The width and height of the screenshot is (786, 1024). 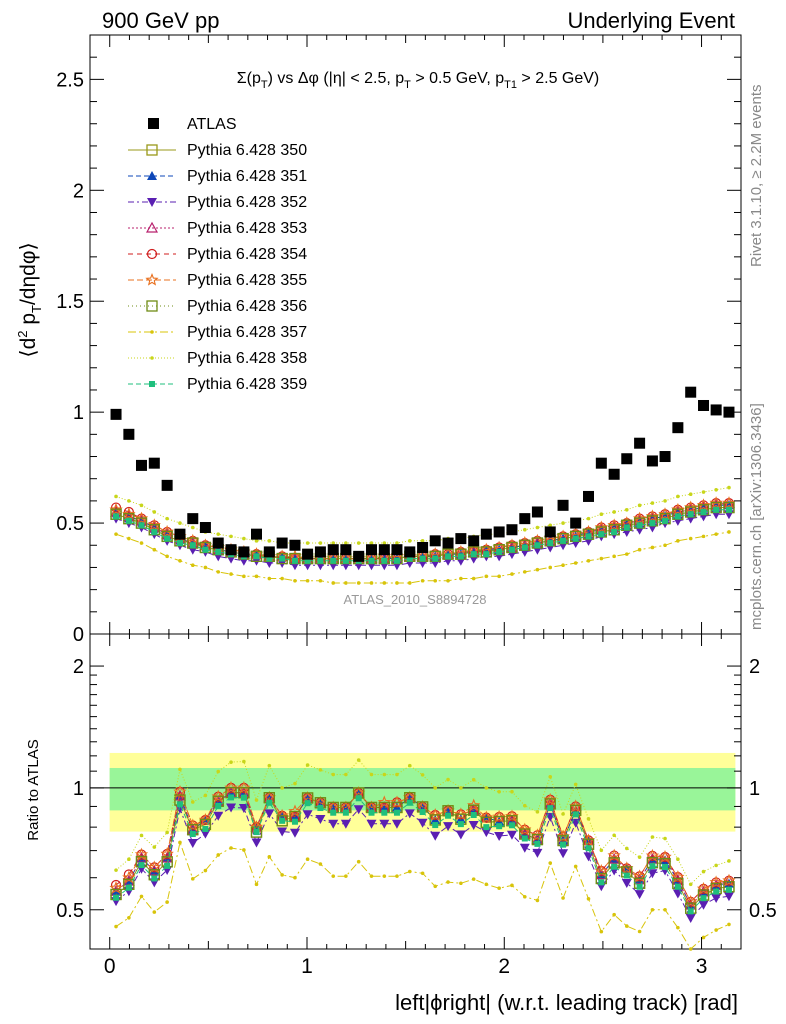 What do you see at coordinates (422, 474) in the screenshot?
I see `main-data-points` at bounding box center [422, 474].